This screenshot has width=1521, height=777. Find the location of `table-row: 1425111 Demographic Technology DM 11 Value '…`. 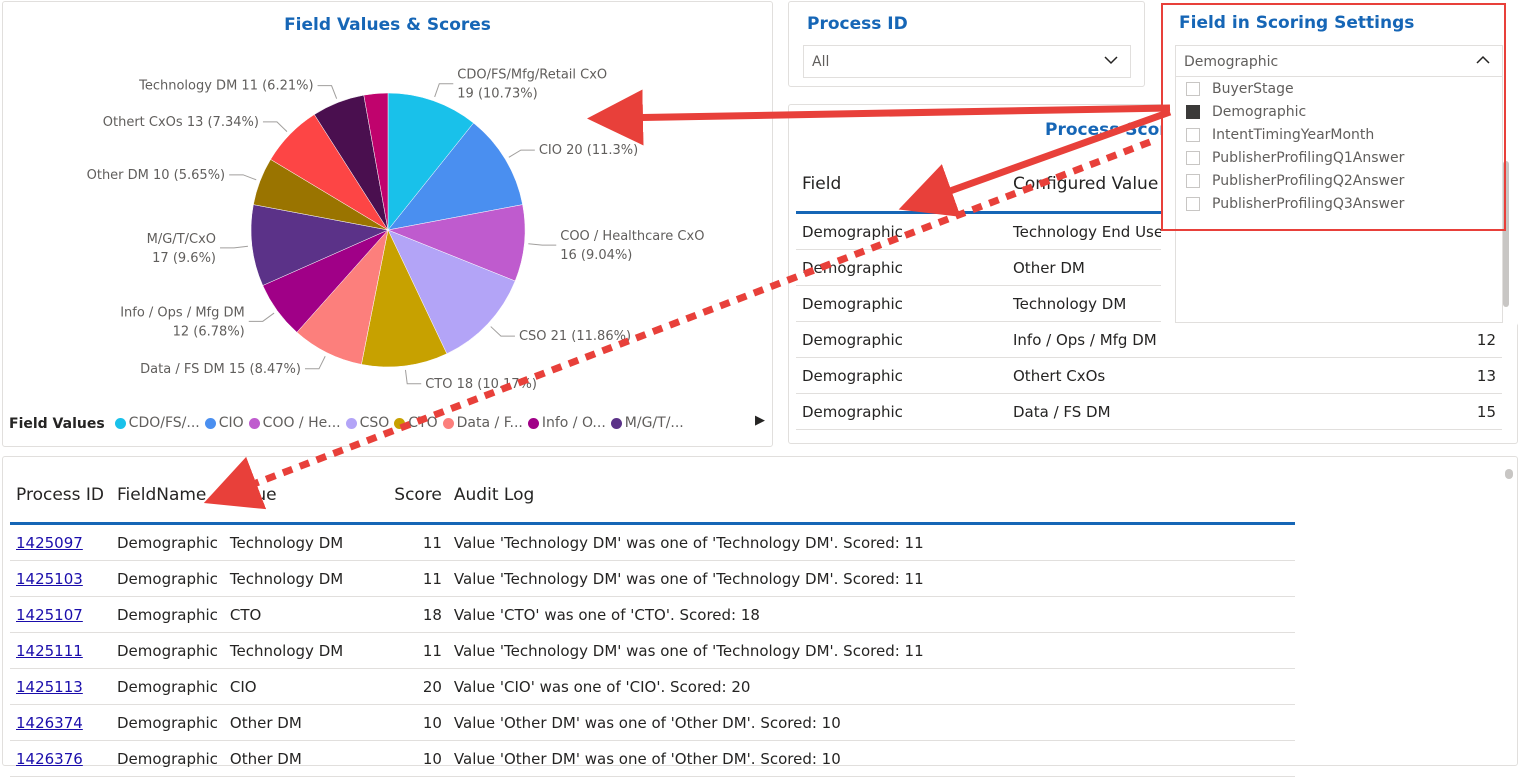

table-row: 1425111 Demographic Technology DM 11 Value '… is located at coordinates (652, 650).